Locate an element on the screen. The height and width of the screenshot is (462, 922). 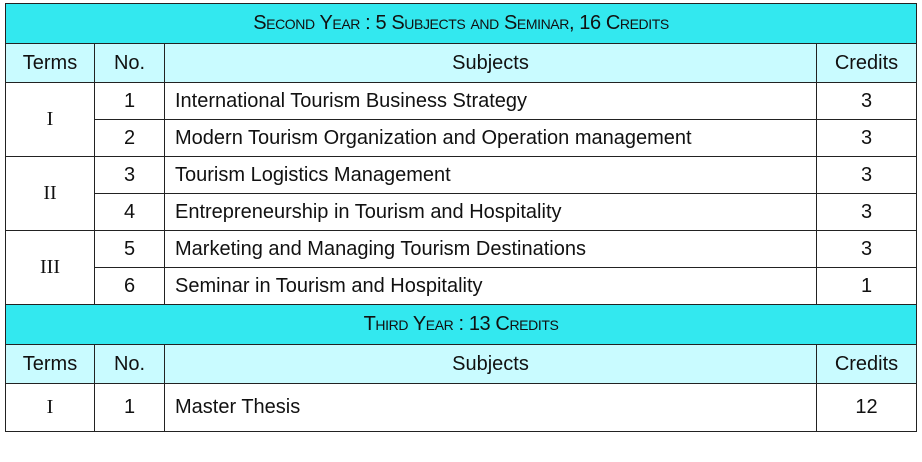
subject-cell: International Tourism Business Strategy is located at coordinates (490, 101).